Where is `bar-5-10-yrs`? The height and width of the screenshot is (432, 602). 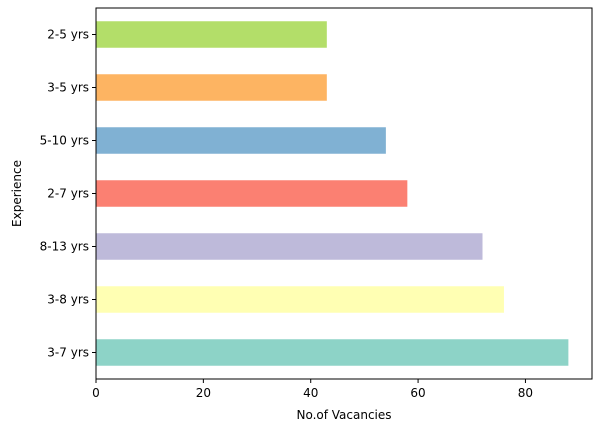 bar-5-10-yrs is located at coordinates (241, 140).